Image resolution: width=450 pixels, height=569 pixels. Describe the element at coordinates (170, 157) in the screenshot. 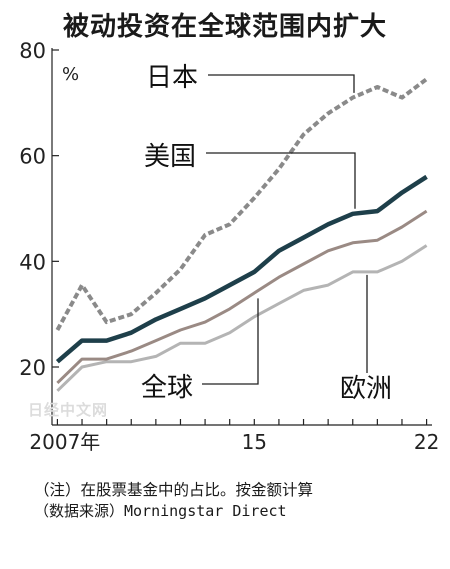

I see `annotation-us: 美国` at that location.